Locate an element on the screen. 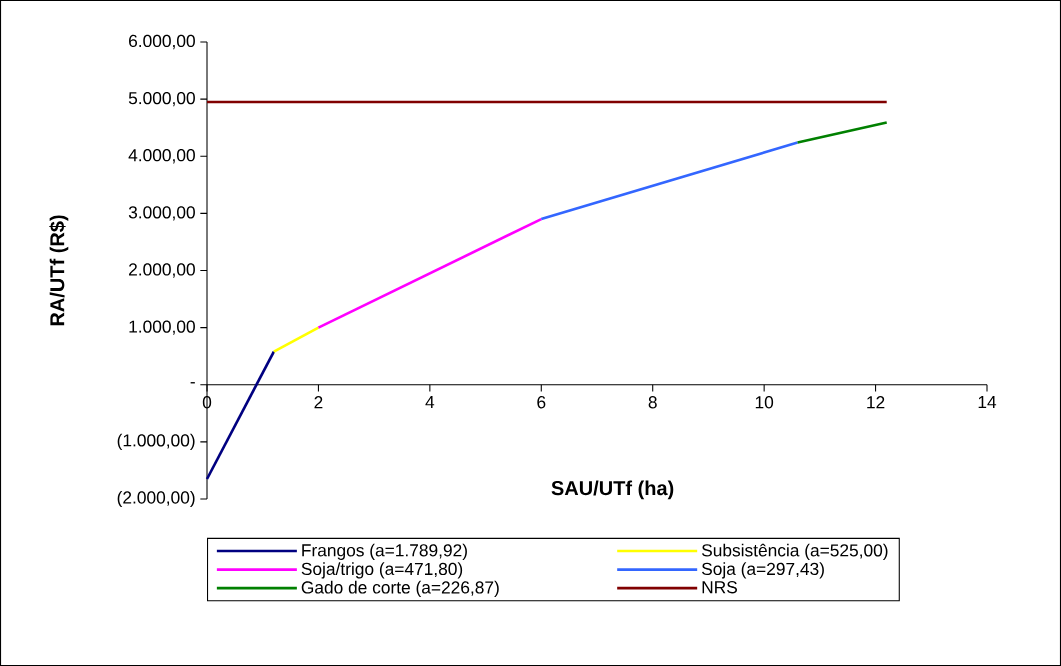 This screenshot has width=1061, height=666. y-axis-title: RA/UTf (R$) is located at coordinates (59, 270).